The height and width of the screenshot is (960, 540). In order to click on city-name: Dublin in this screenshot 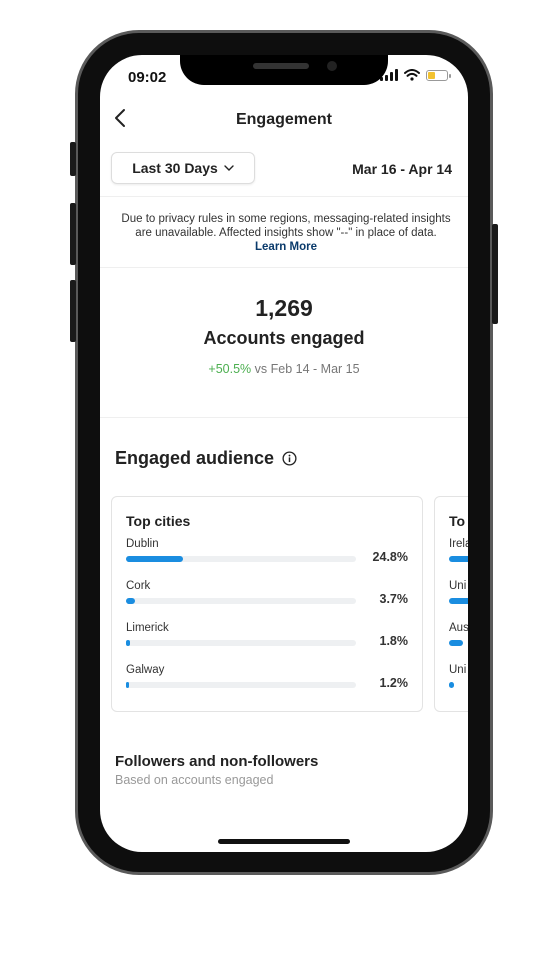, I will do `click(142, 544)`.